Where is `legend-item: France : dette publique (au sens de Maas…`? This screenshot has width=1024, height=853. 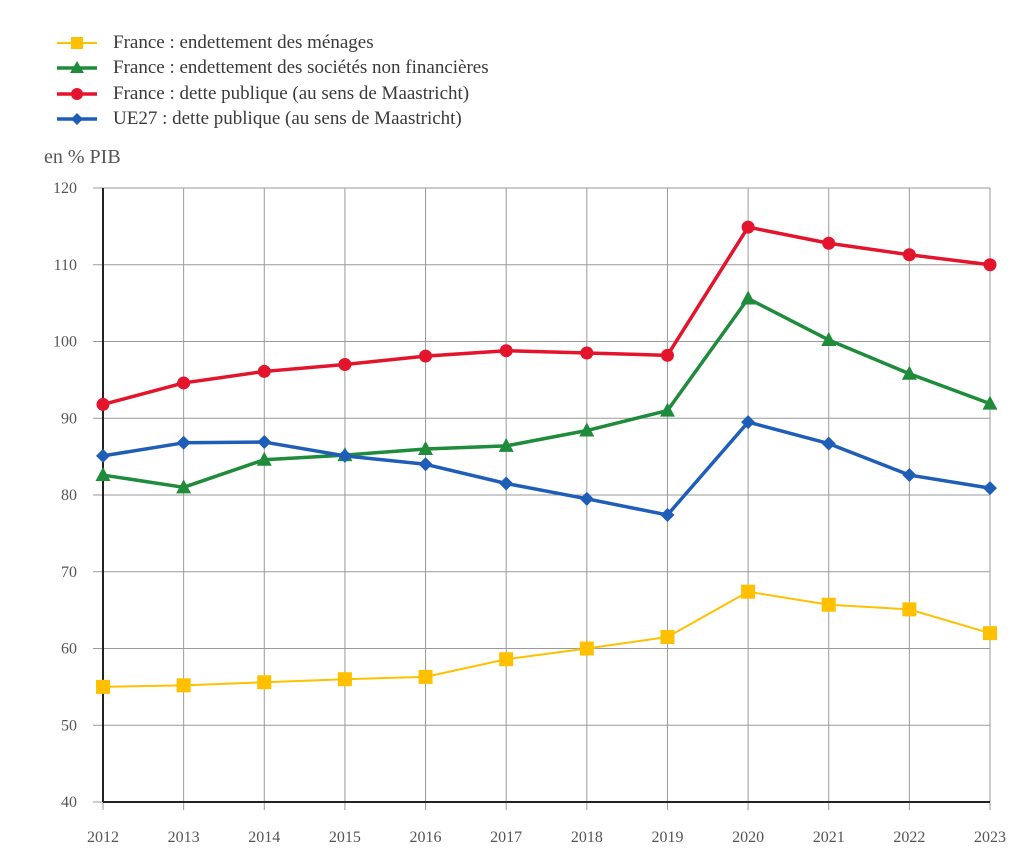
legend-item: France : dette publique (au sens de Maas… is located at coordinates (272, 94).